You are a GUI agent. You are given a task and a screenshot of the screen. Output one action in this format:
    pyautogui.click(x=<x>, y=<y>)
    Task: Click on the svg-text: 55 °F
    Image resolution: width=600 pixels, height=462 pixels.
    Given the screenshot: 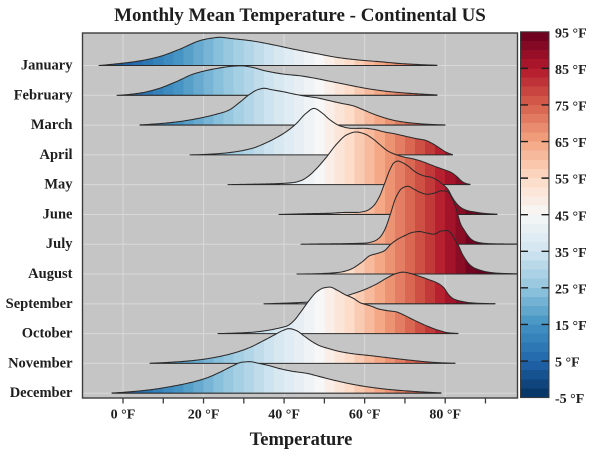 What is the action you would take?
    pyautogui.click(x=571, y=180)
    